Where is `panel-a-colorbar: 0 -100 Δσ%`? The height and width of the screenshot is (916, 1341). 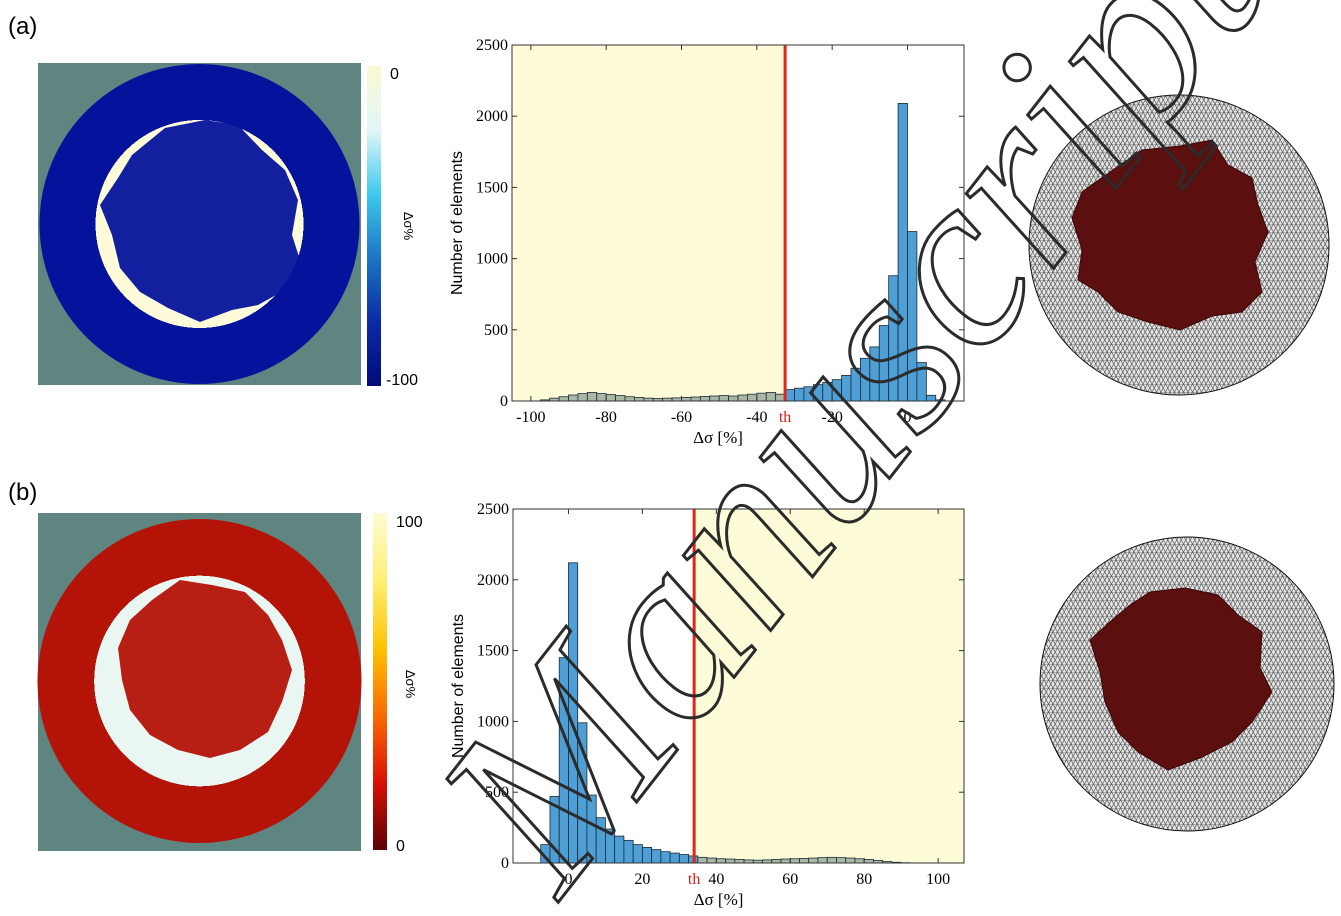
panel-a-colorbar: 0 -100 Δσ% is located at coordinates (392, 227).